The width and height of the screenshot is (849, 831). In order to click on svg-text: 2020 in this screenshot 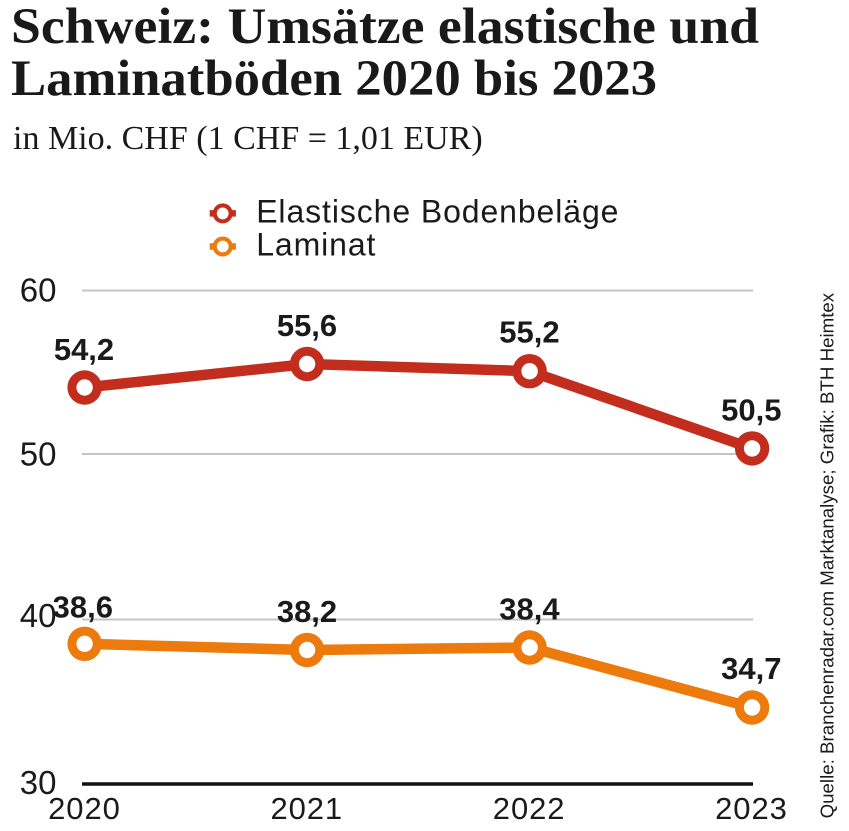, I will do `click(84, 808)`.